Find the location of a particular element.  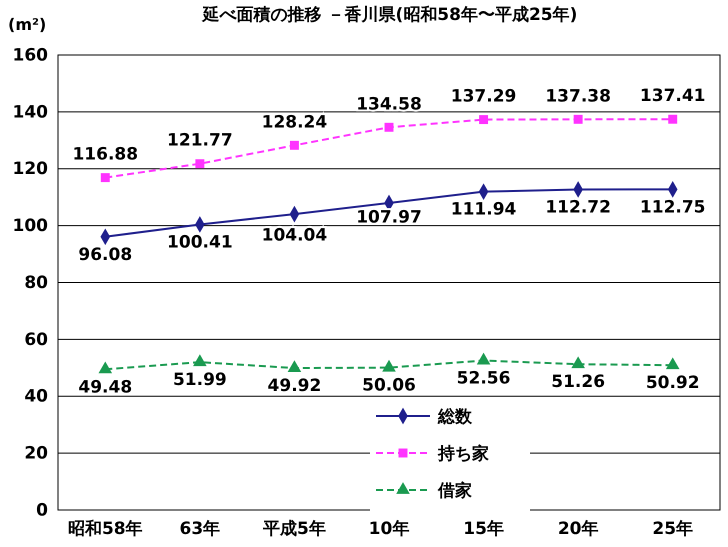

data-label: 137.29 is located at coordinates (483, 96).